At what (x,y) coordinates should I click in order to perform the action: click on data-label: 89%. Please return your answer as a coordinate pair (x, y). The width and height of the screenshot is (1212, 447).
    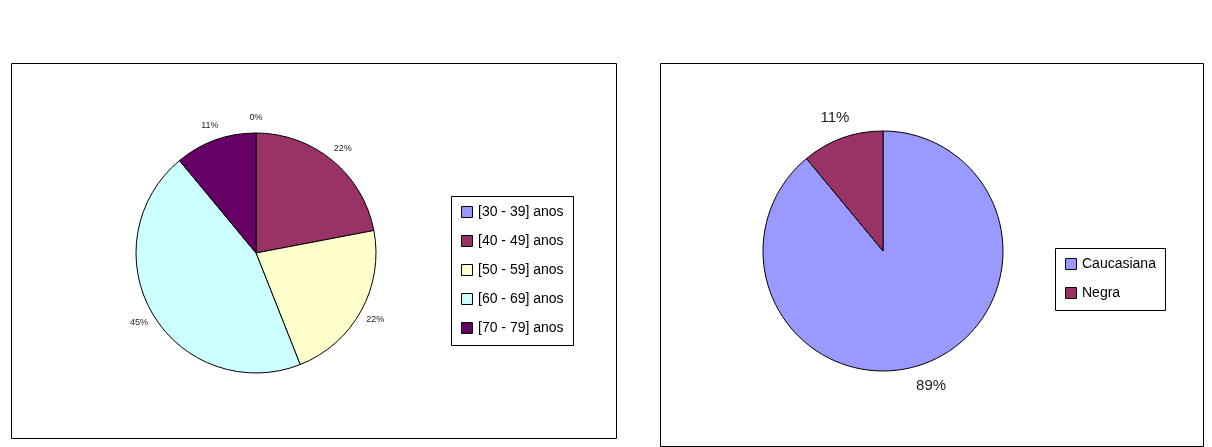
    Looking at the image, I should click on (931, 384).